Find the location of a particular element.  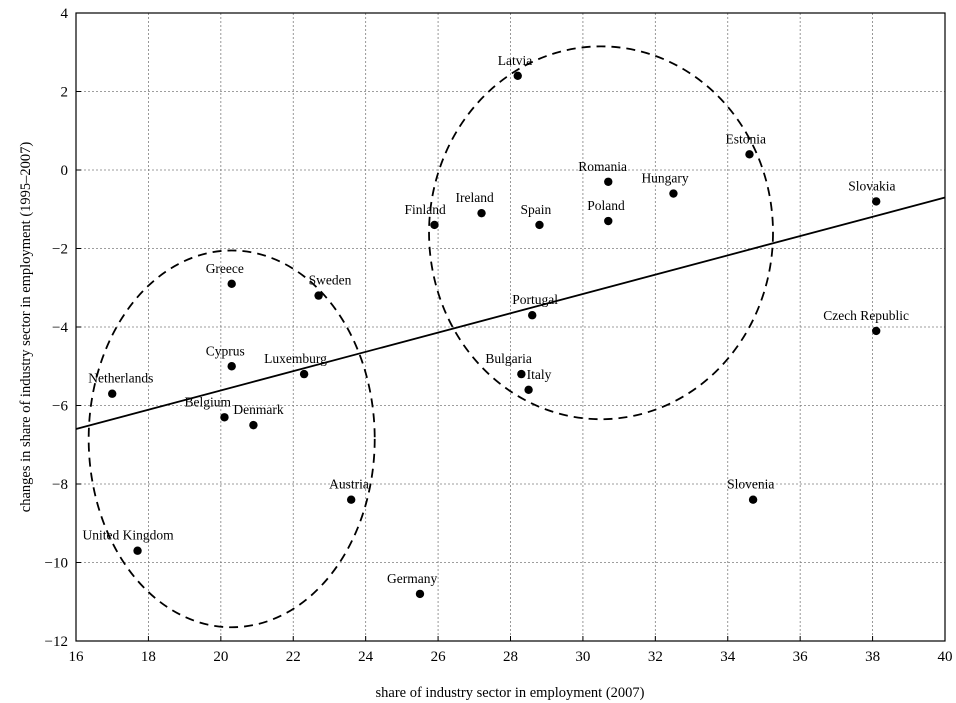

point-label: Sweden is located at coordinates (330, 280).